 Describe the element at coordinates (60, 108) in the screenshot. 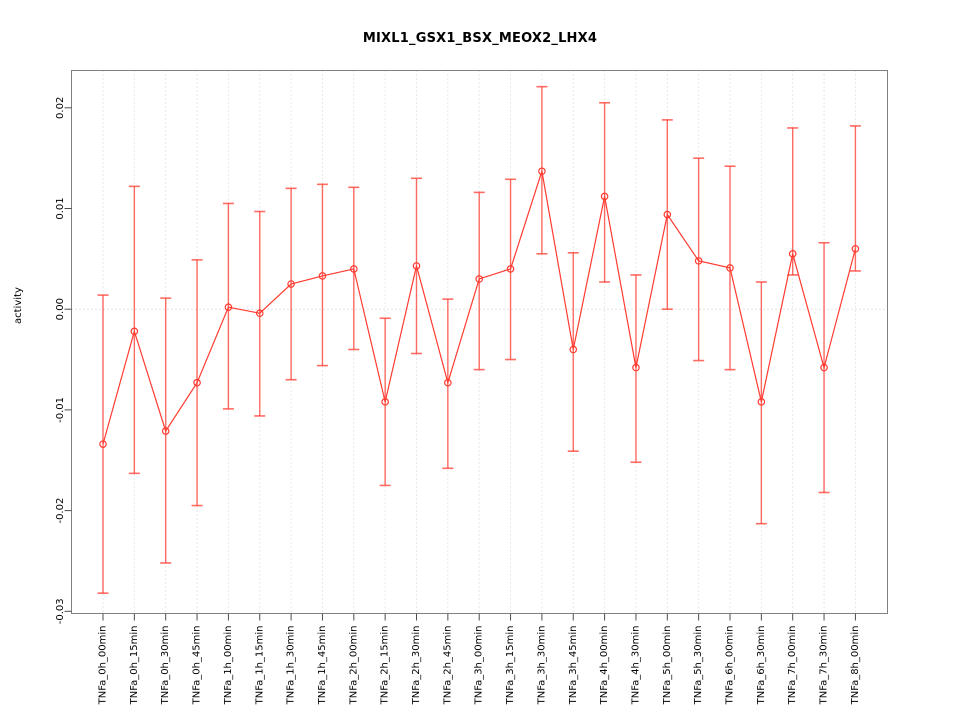

I see `svg-text: 0.02` at that location.